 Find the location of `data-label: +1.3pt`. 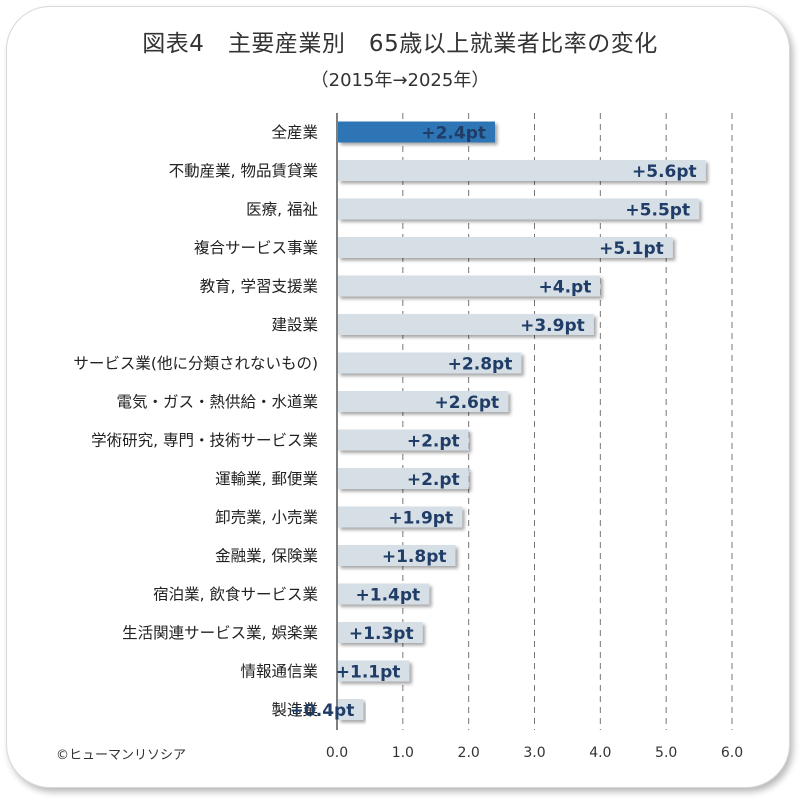

data-label: +1.3pt is located at coordinates (381, 634).